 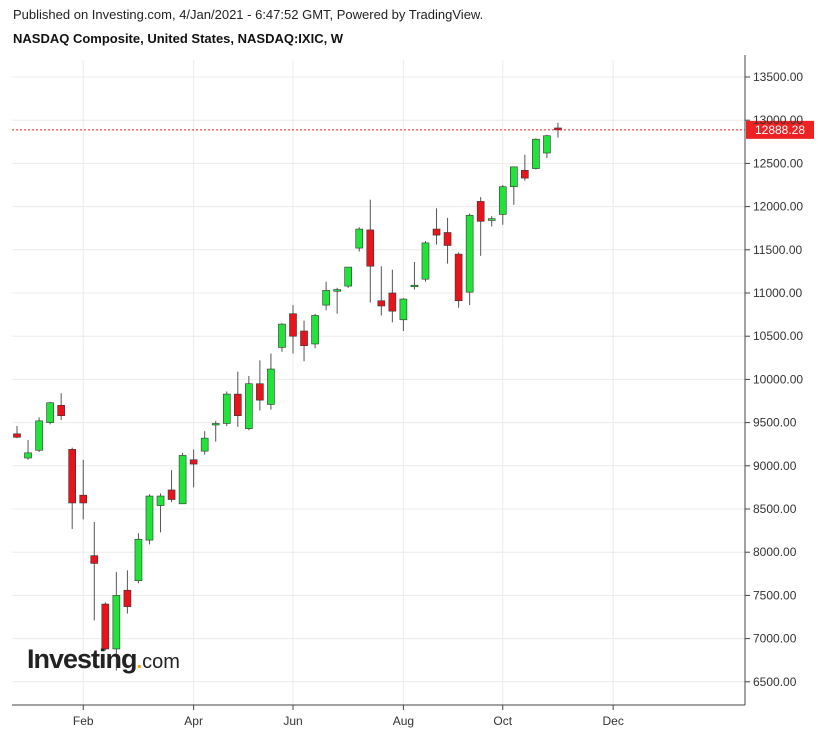 What do you see at coordinates (778, 163) in the screenshot?
I see `y-tick-label: 12500.00` at bounding box center [778, 163].